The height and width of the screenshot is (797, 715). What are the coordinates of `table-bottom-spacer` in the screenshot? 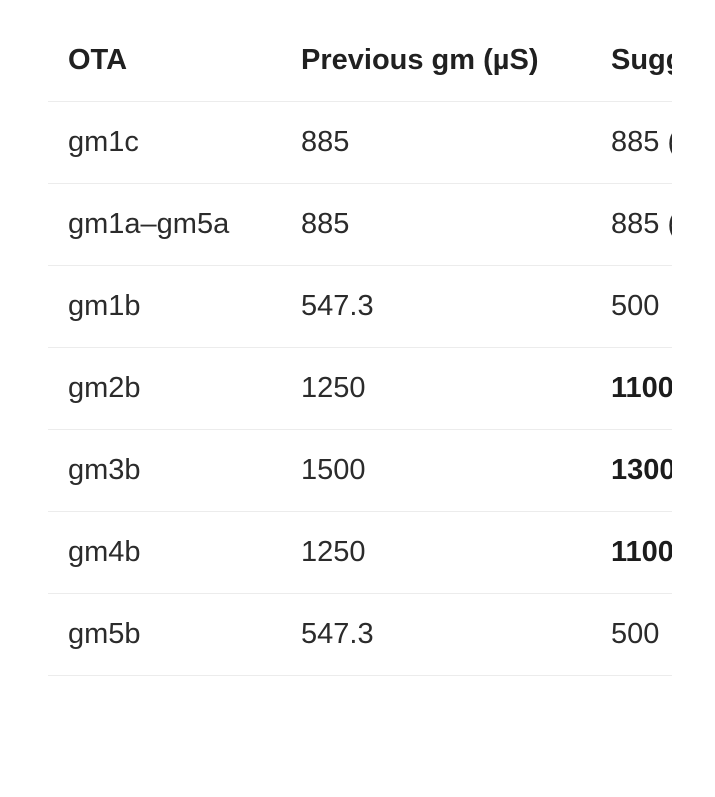 It's located at (360, 717).